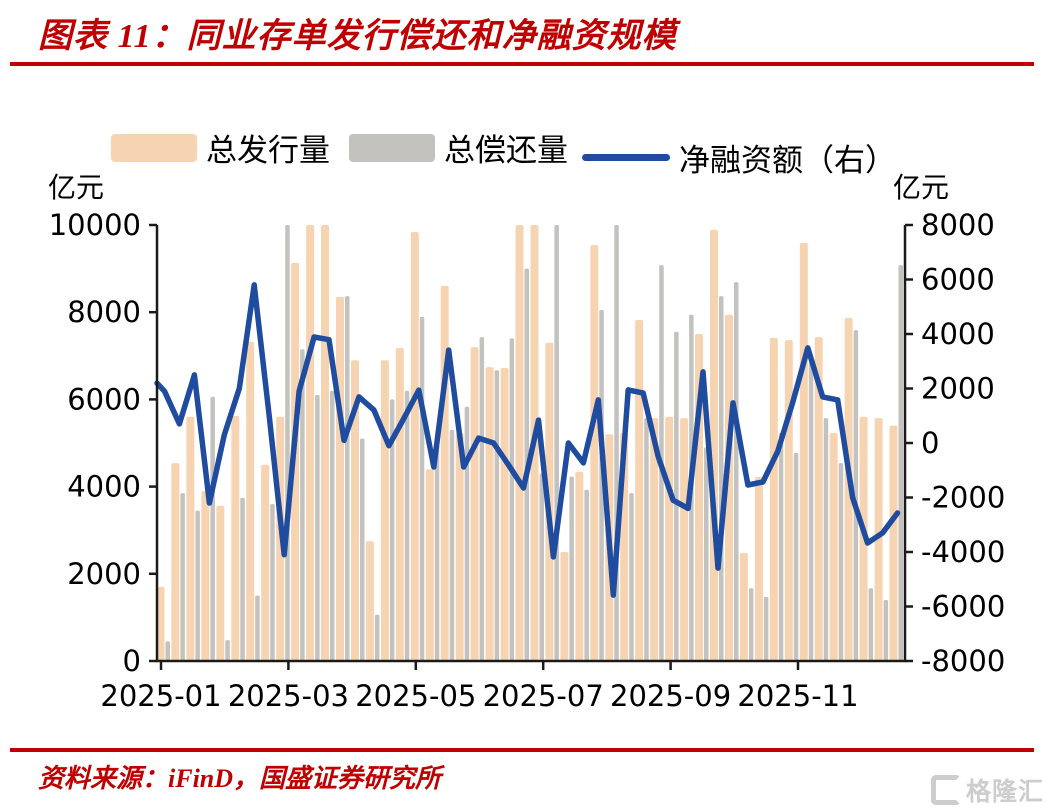 This screenshot has height=808, width=1050. What do you see at coordinates (958, 280) in the screenshot?
I see `right-axis-label: 6000` at bounding box center [958, 280].